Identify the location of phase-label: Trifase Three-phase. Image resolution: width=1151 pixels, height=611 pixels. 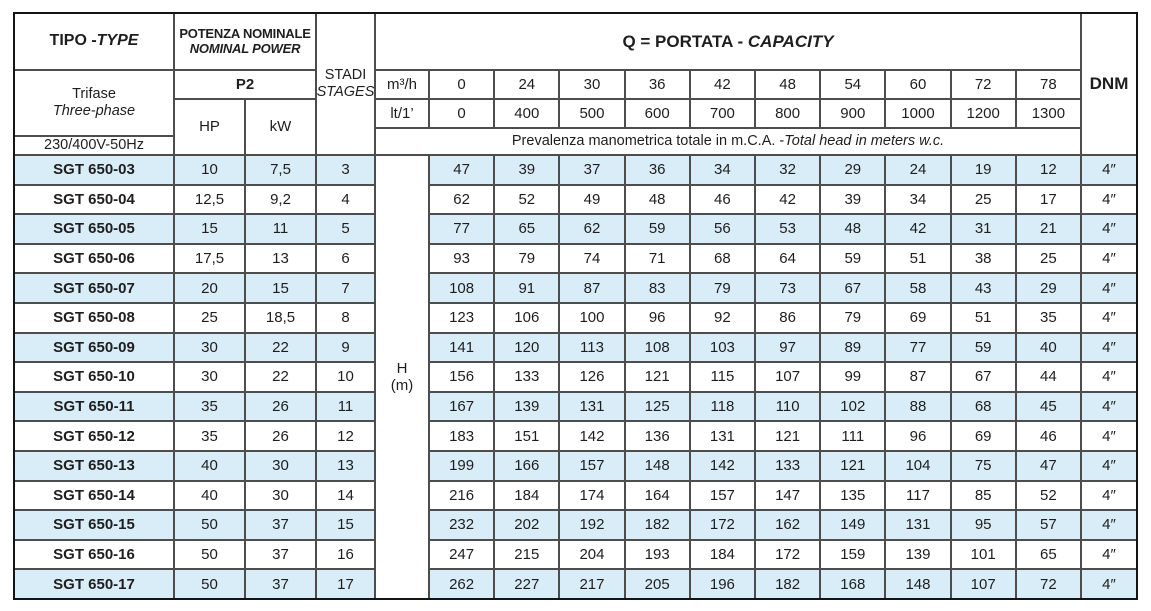
(94, 103).